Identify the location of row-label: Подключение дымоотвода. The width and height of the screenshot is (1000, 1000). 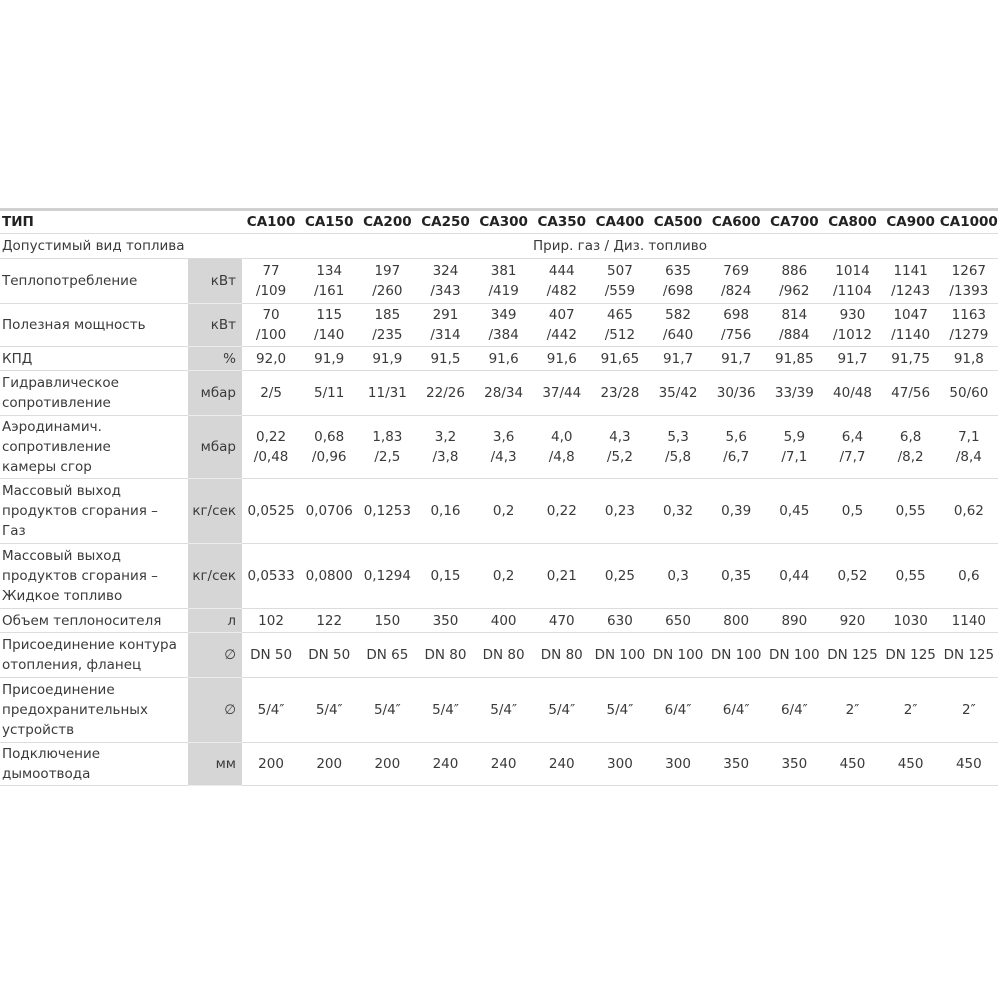
(94, 764).